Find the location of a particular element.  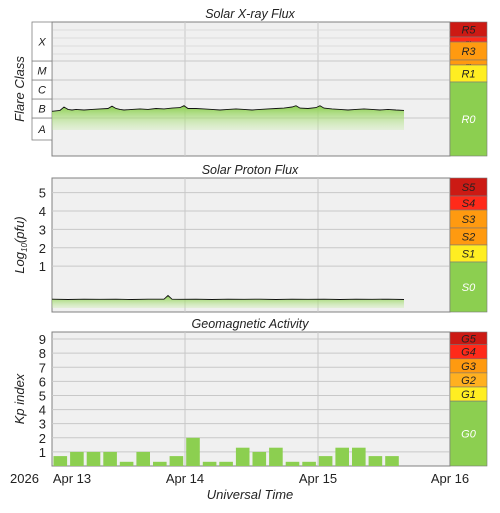

class-box is located at coordinates (42, 41).